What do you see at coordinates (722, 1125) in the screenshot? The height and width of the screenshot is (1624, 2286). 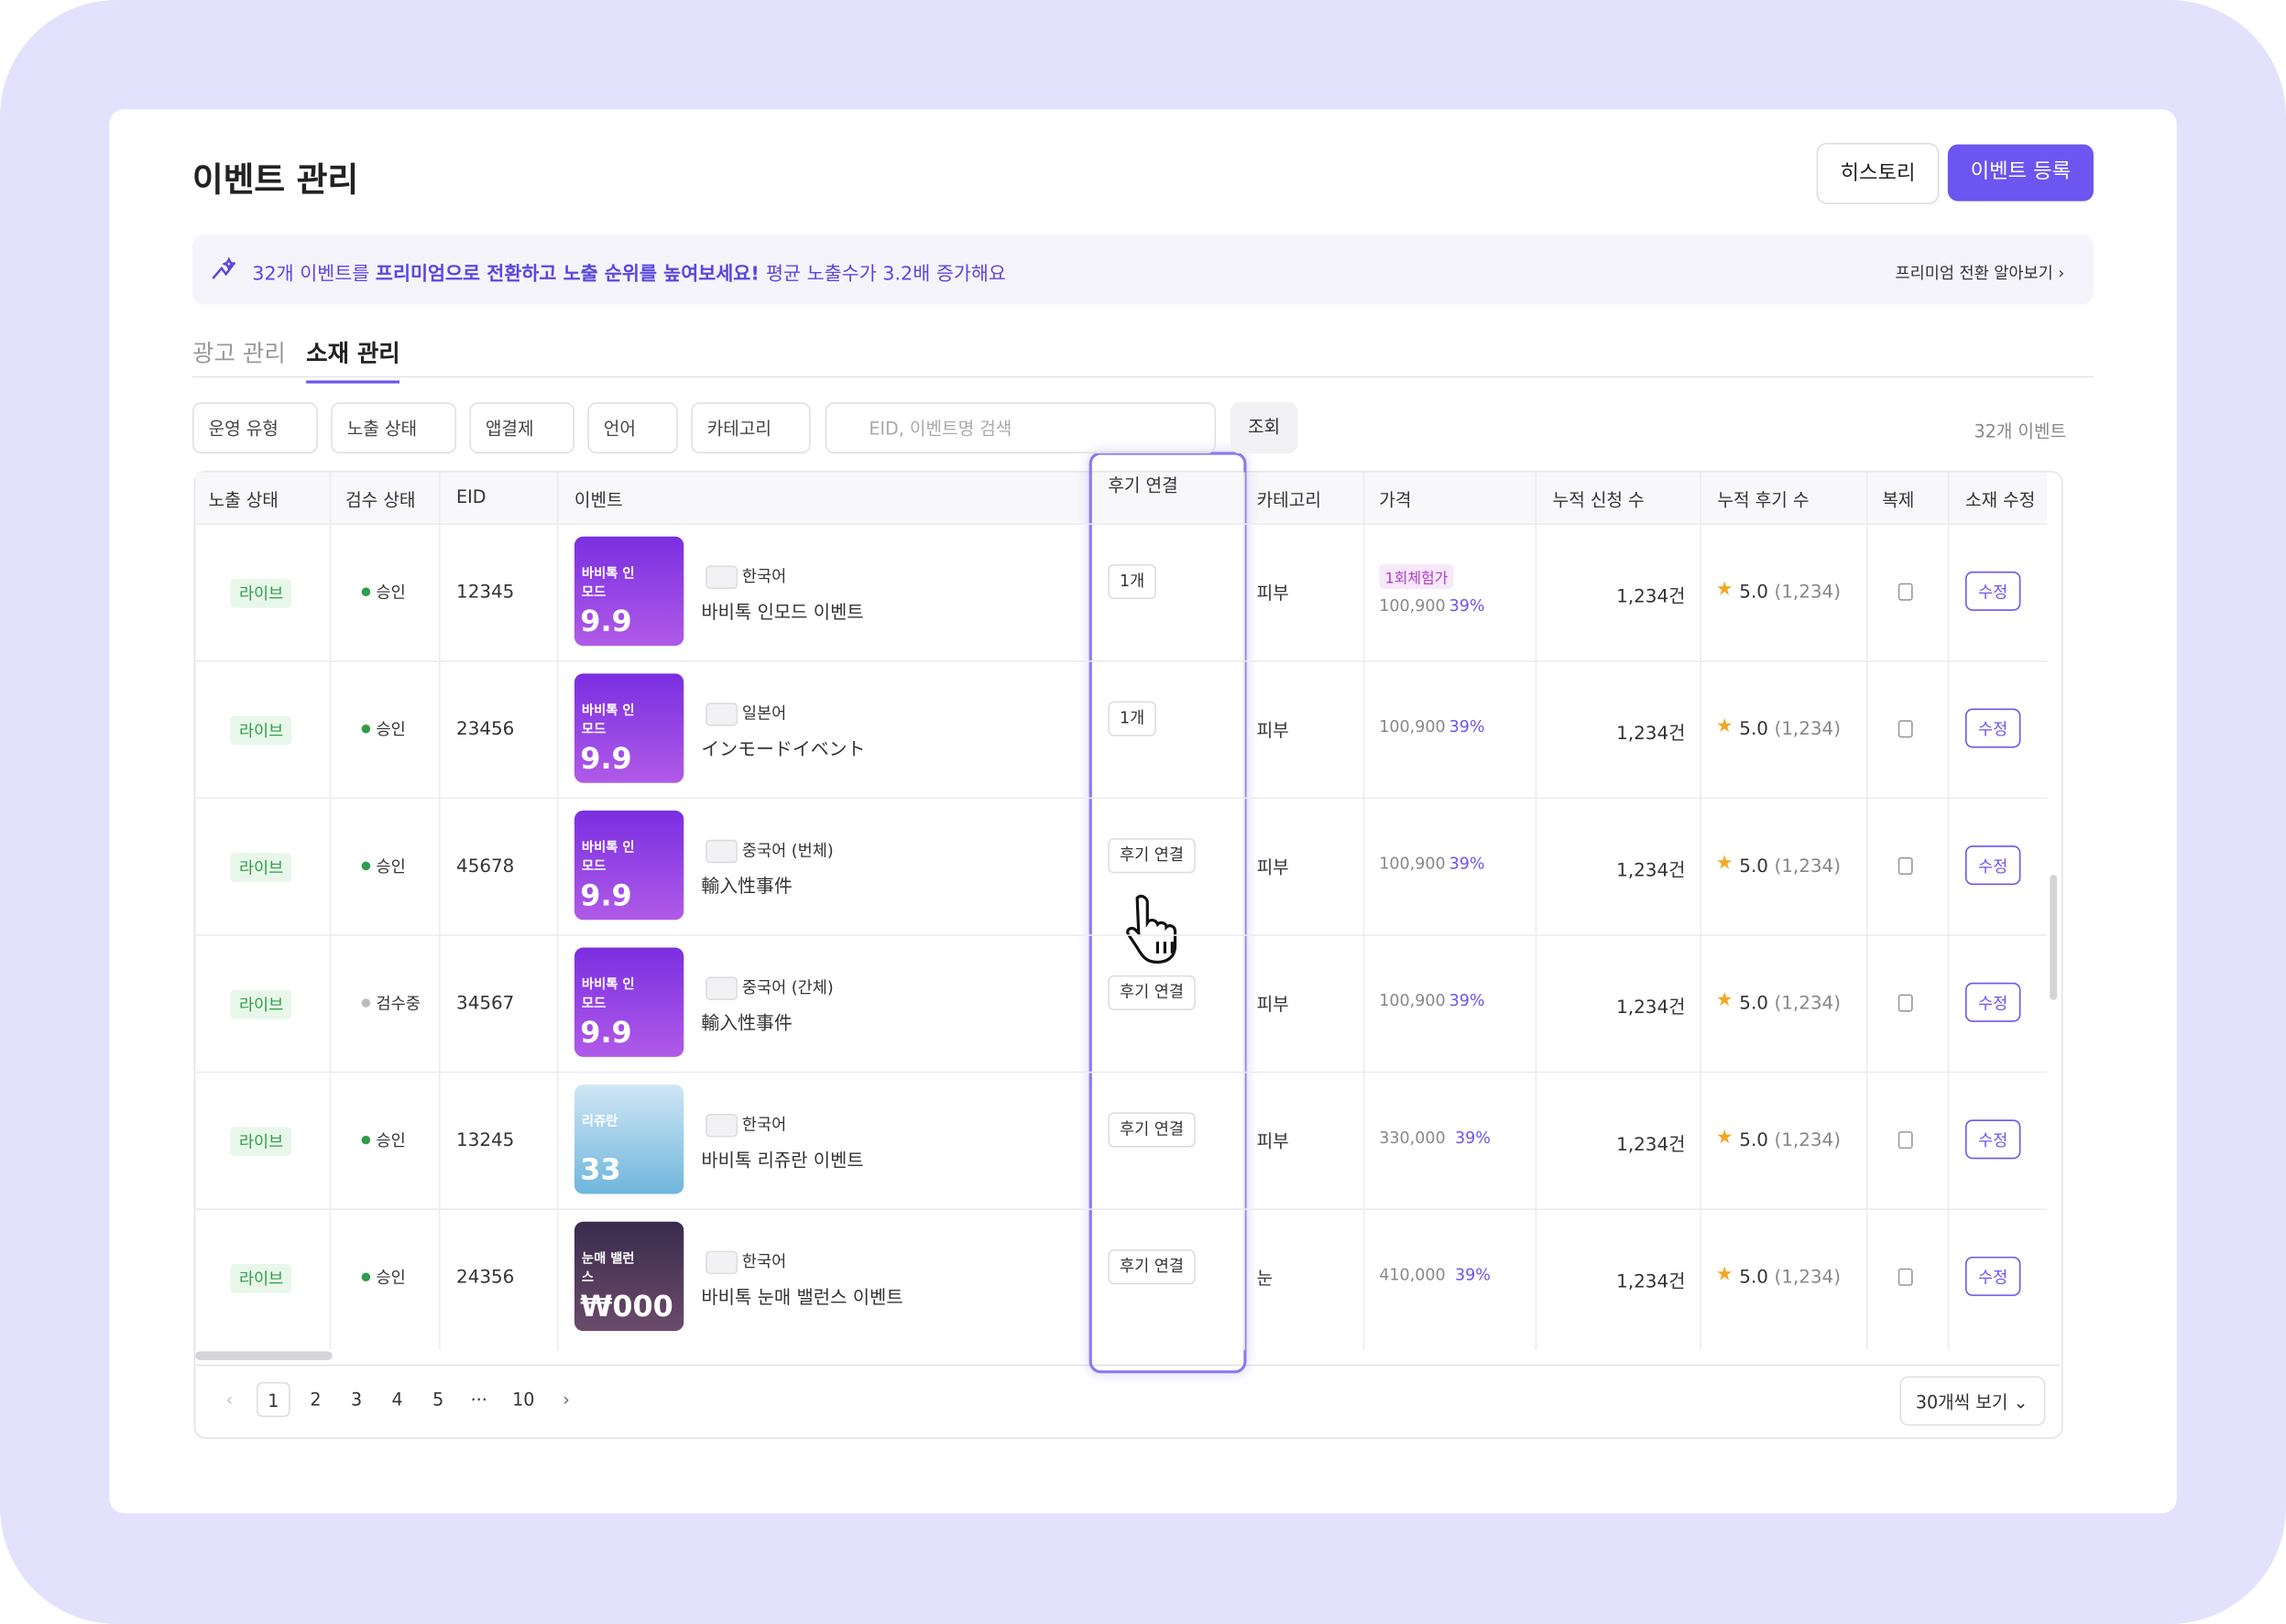 I see `flag` at bounding box center [722, 1125].